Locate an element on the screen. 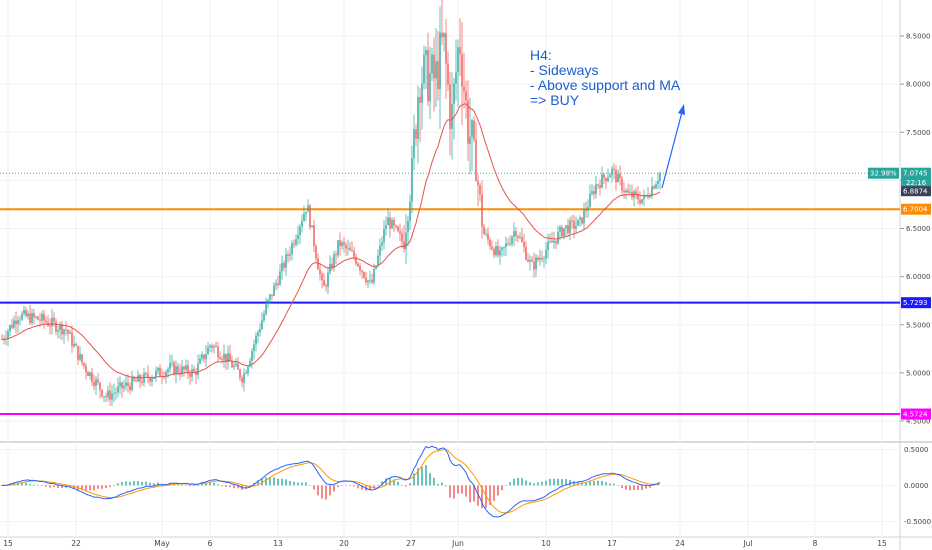 The width and height of the screenshot is (932, 550). x-tick-label: 6 is located at coordinates (210, 543).